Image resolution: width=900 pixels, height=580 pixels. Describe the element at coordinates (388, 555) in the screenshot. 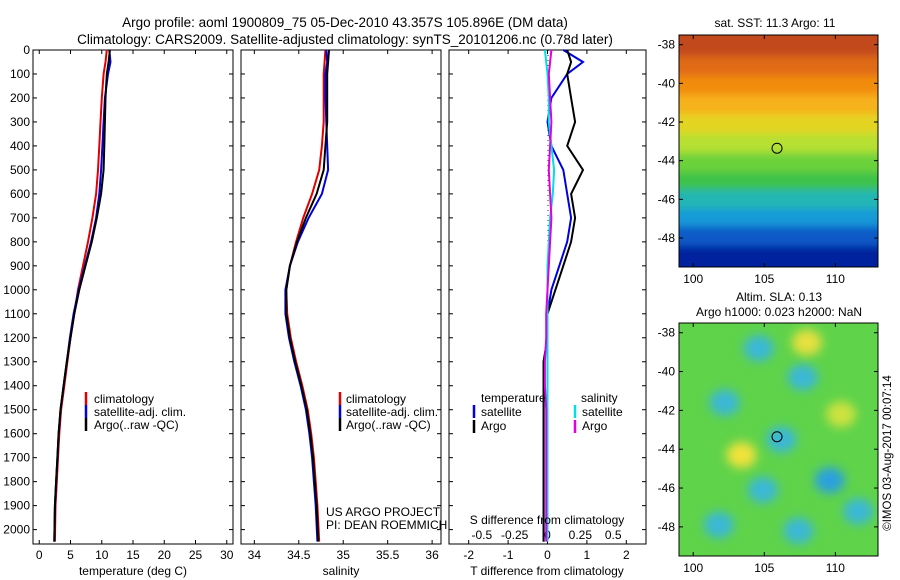

I see `x-tick-label: 35.5` at that location.